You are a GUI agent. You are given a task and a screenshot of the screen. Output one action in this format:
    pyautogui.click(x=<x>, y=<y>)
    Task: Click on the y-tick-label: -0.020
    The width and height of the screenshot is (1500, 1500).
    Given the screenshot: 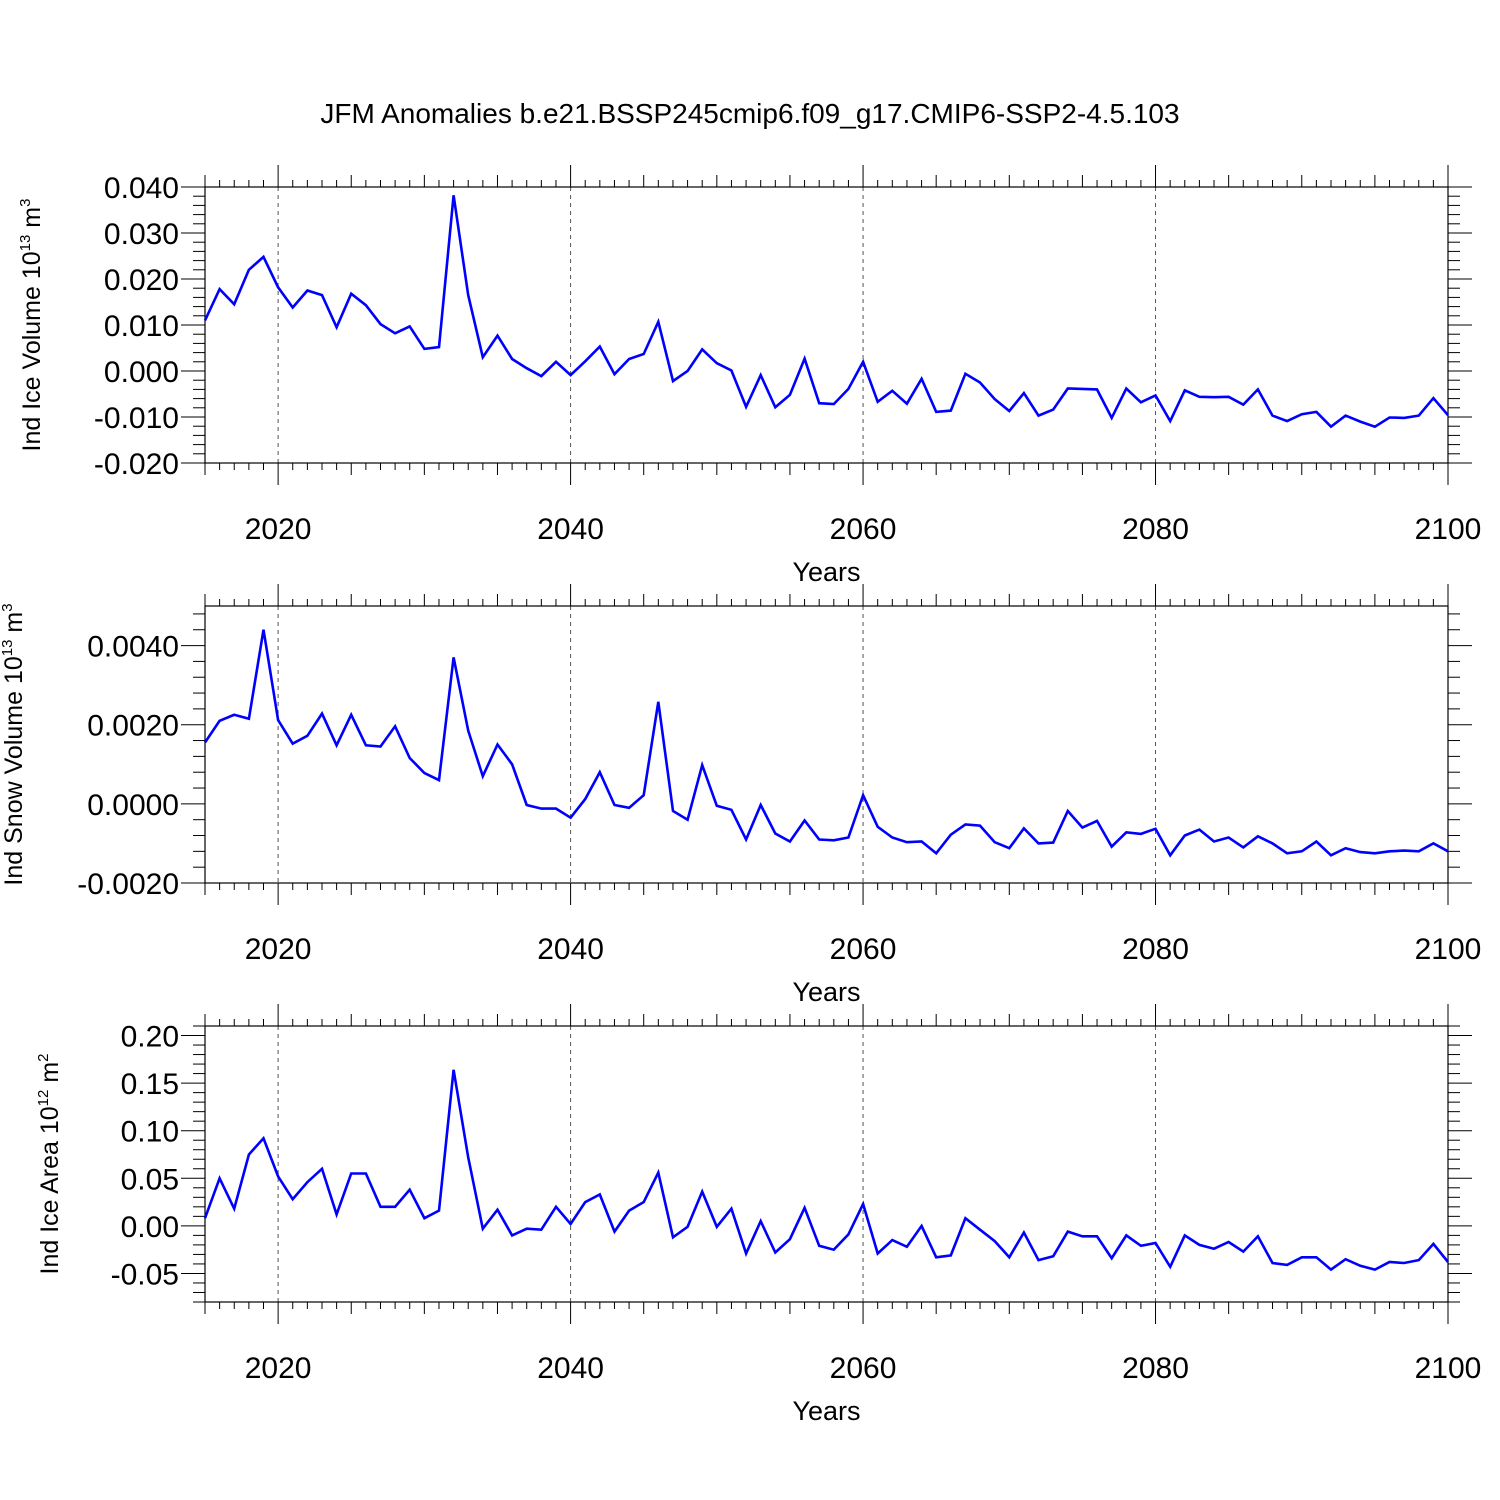 What is the action you would take?
    pyautogui.click(x=136, y=464)
    